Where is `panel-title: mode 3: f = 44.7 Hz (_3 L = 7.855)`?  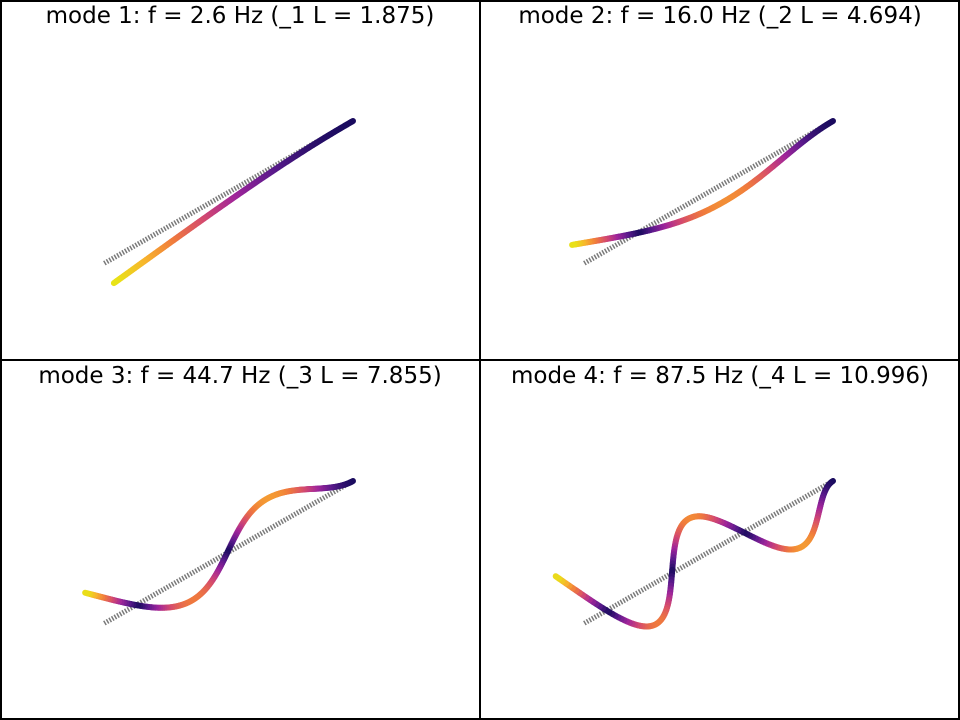 panel-title: mode 3: f = 44.7 Hz (_3 L = 7.855) is located at coordinates (239, 376).